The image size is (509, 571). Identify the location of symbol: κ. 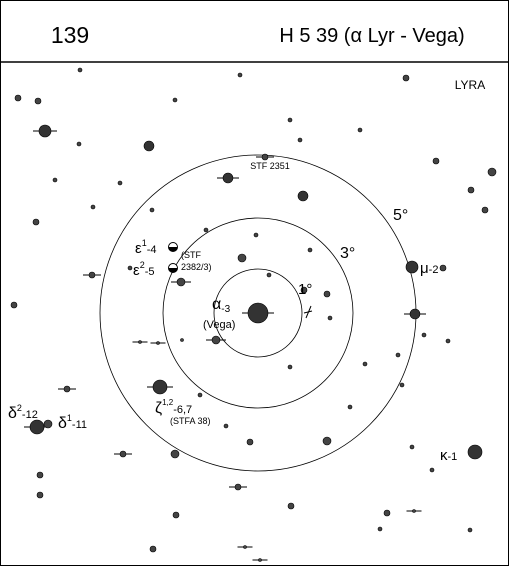
(444, 455).